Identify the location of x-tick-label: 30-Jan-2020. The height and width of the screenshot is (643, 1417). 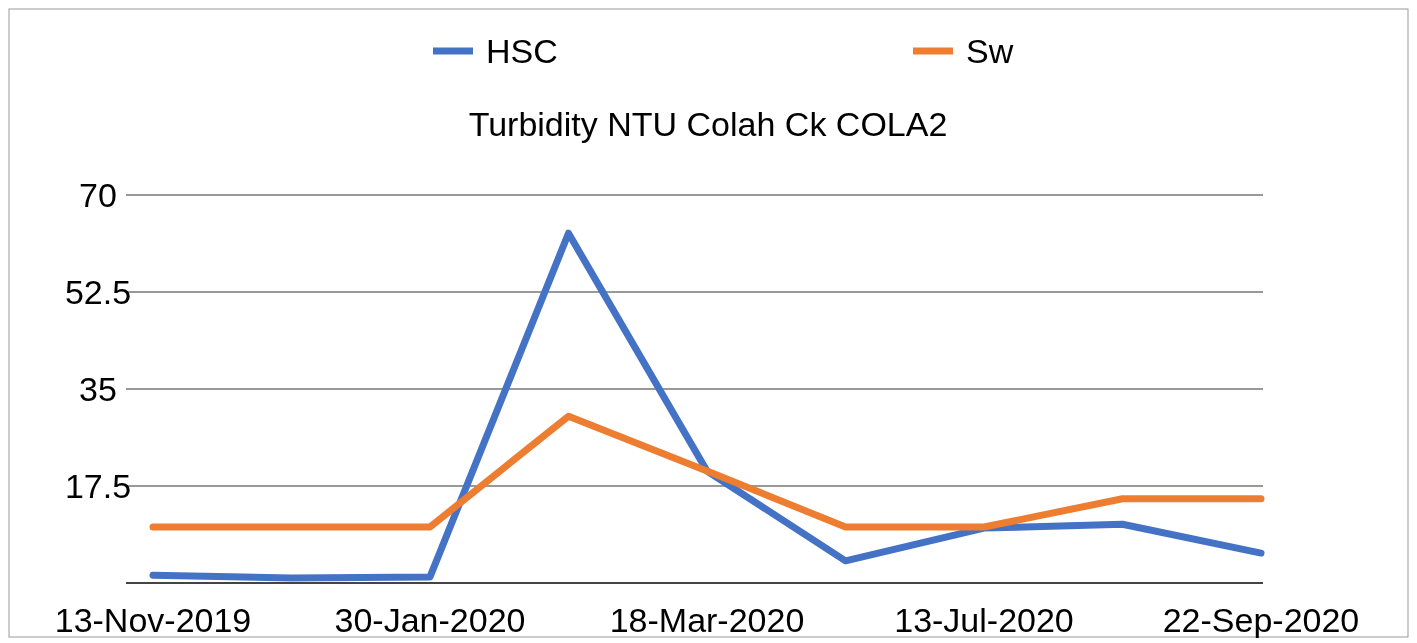
(430, 620).